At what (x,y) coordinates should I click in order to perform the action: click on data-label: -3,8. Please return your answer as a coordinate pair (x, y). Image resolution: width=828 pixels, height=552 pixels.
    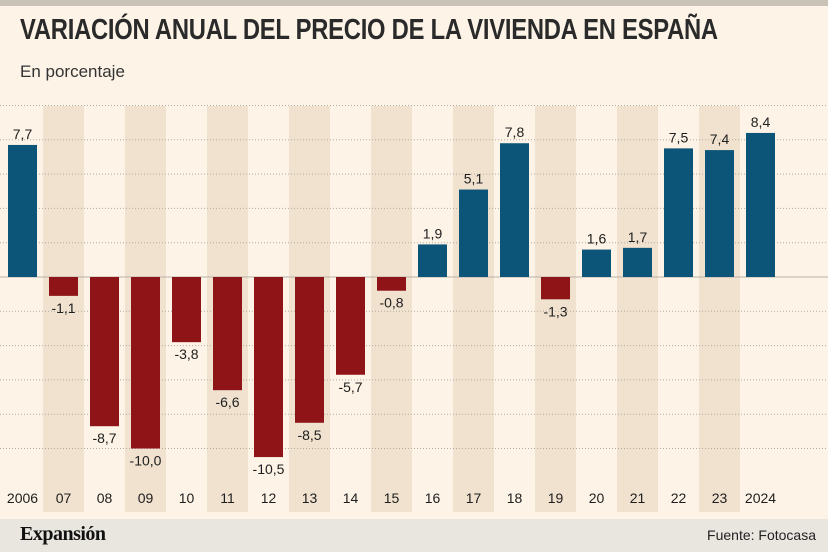
    Looking at the image, I should click on (186, 354).